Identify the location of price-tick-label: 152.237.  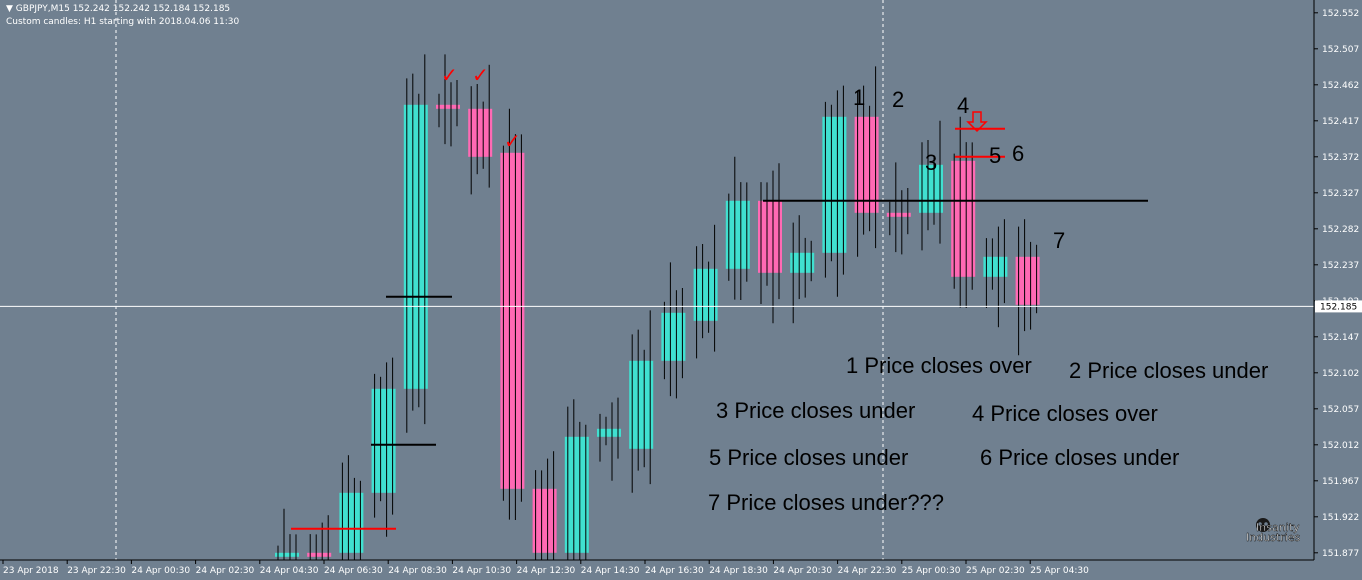
(1340, 266).